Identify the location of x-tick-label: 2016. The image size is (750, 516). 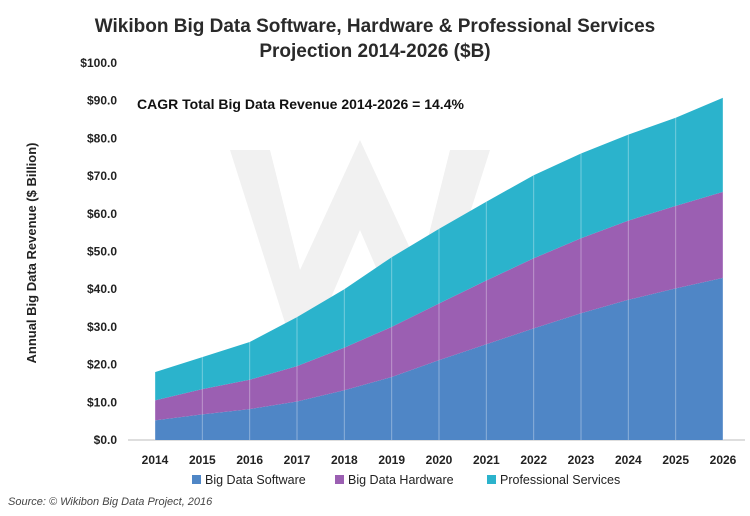
(249, 460).